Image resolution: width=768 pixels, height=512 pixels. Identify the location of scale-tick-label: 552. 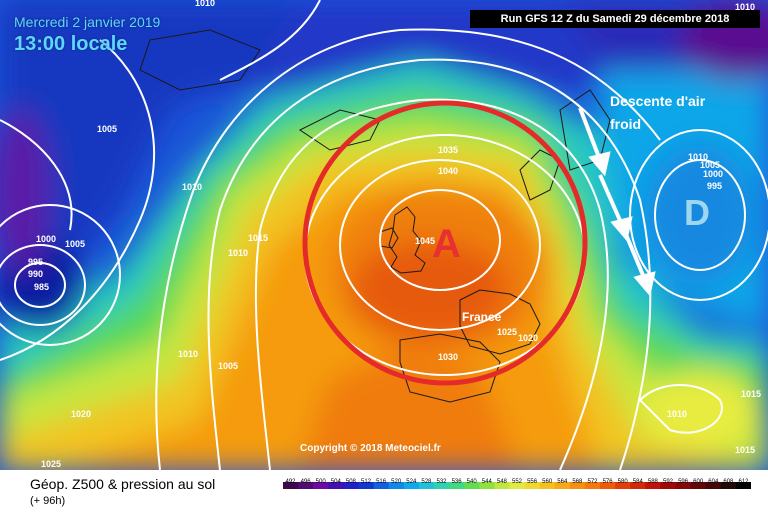
(516, 482).